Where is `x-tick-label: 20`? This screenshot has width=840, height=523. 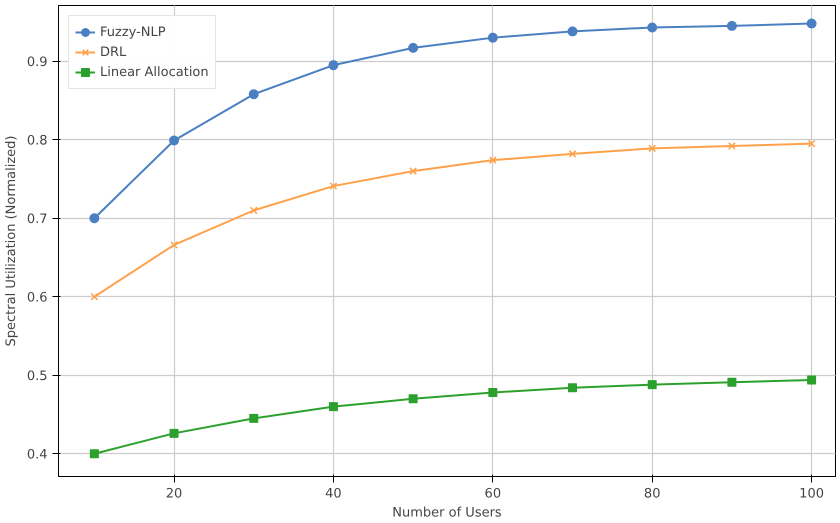
x-tick-label: 20 is located at coordinates (174, 494).